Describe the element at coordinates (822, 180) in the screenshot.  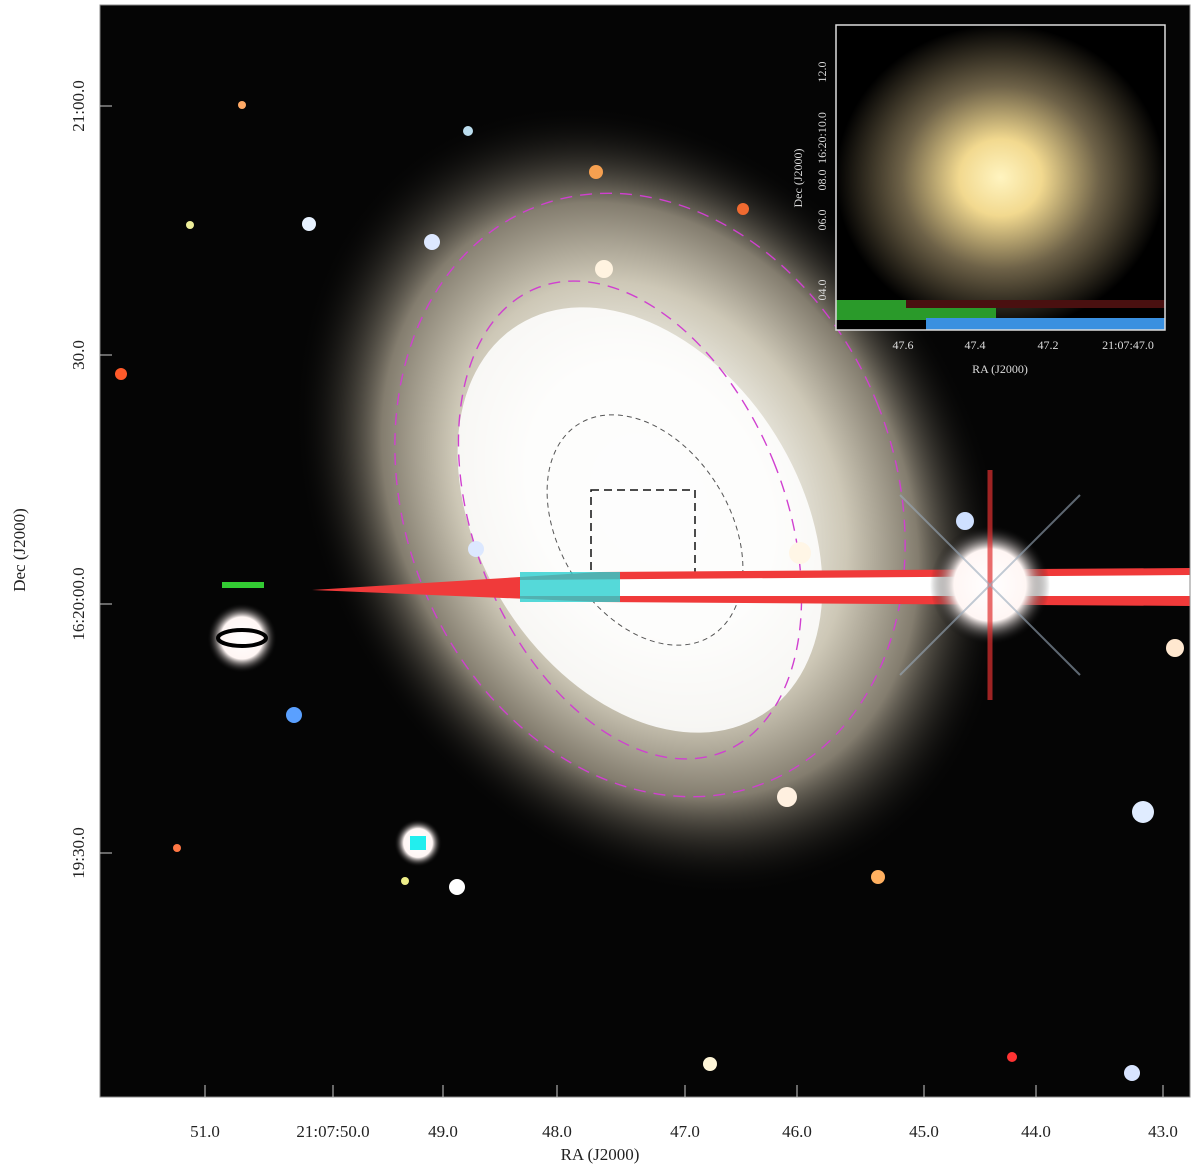
I see `inset-y-tick-label: 08.0` at that location.